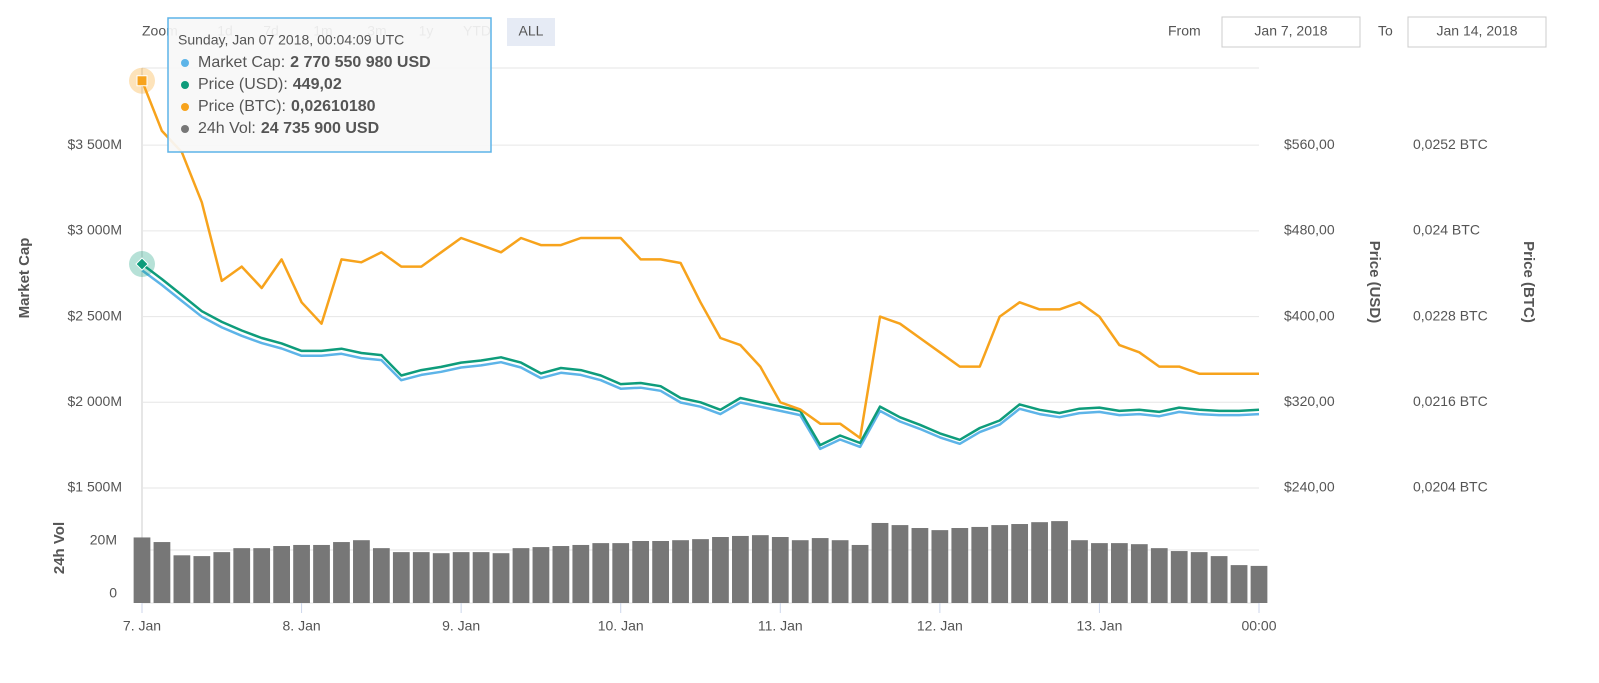 The height and width of the screenshot is (683, 1599). What do you see at coordinates (113, 593) in the screenshot?
I see `y4-tick-label: 0` at bounding box center [113, 593].